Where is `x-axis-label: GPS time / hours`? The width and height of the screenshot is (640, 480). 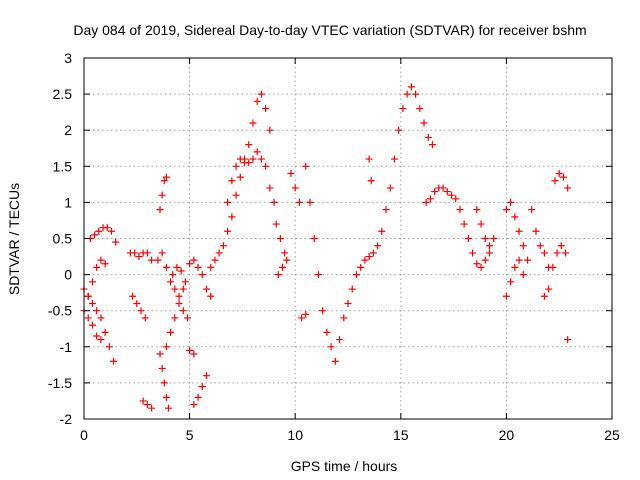
x-axis-label: GPS time / hours is located at coordinates (344, 466).